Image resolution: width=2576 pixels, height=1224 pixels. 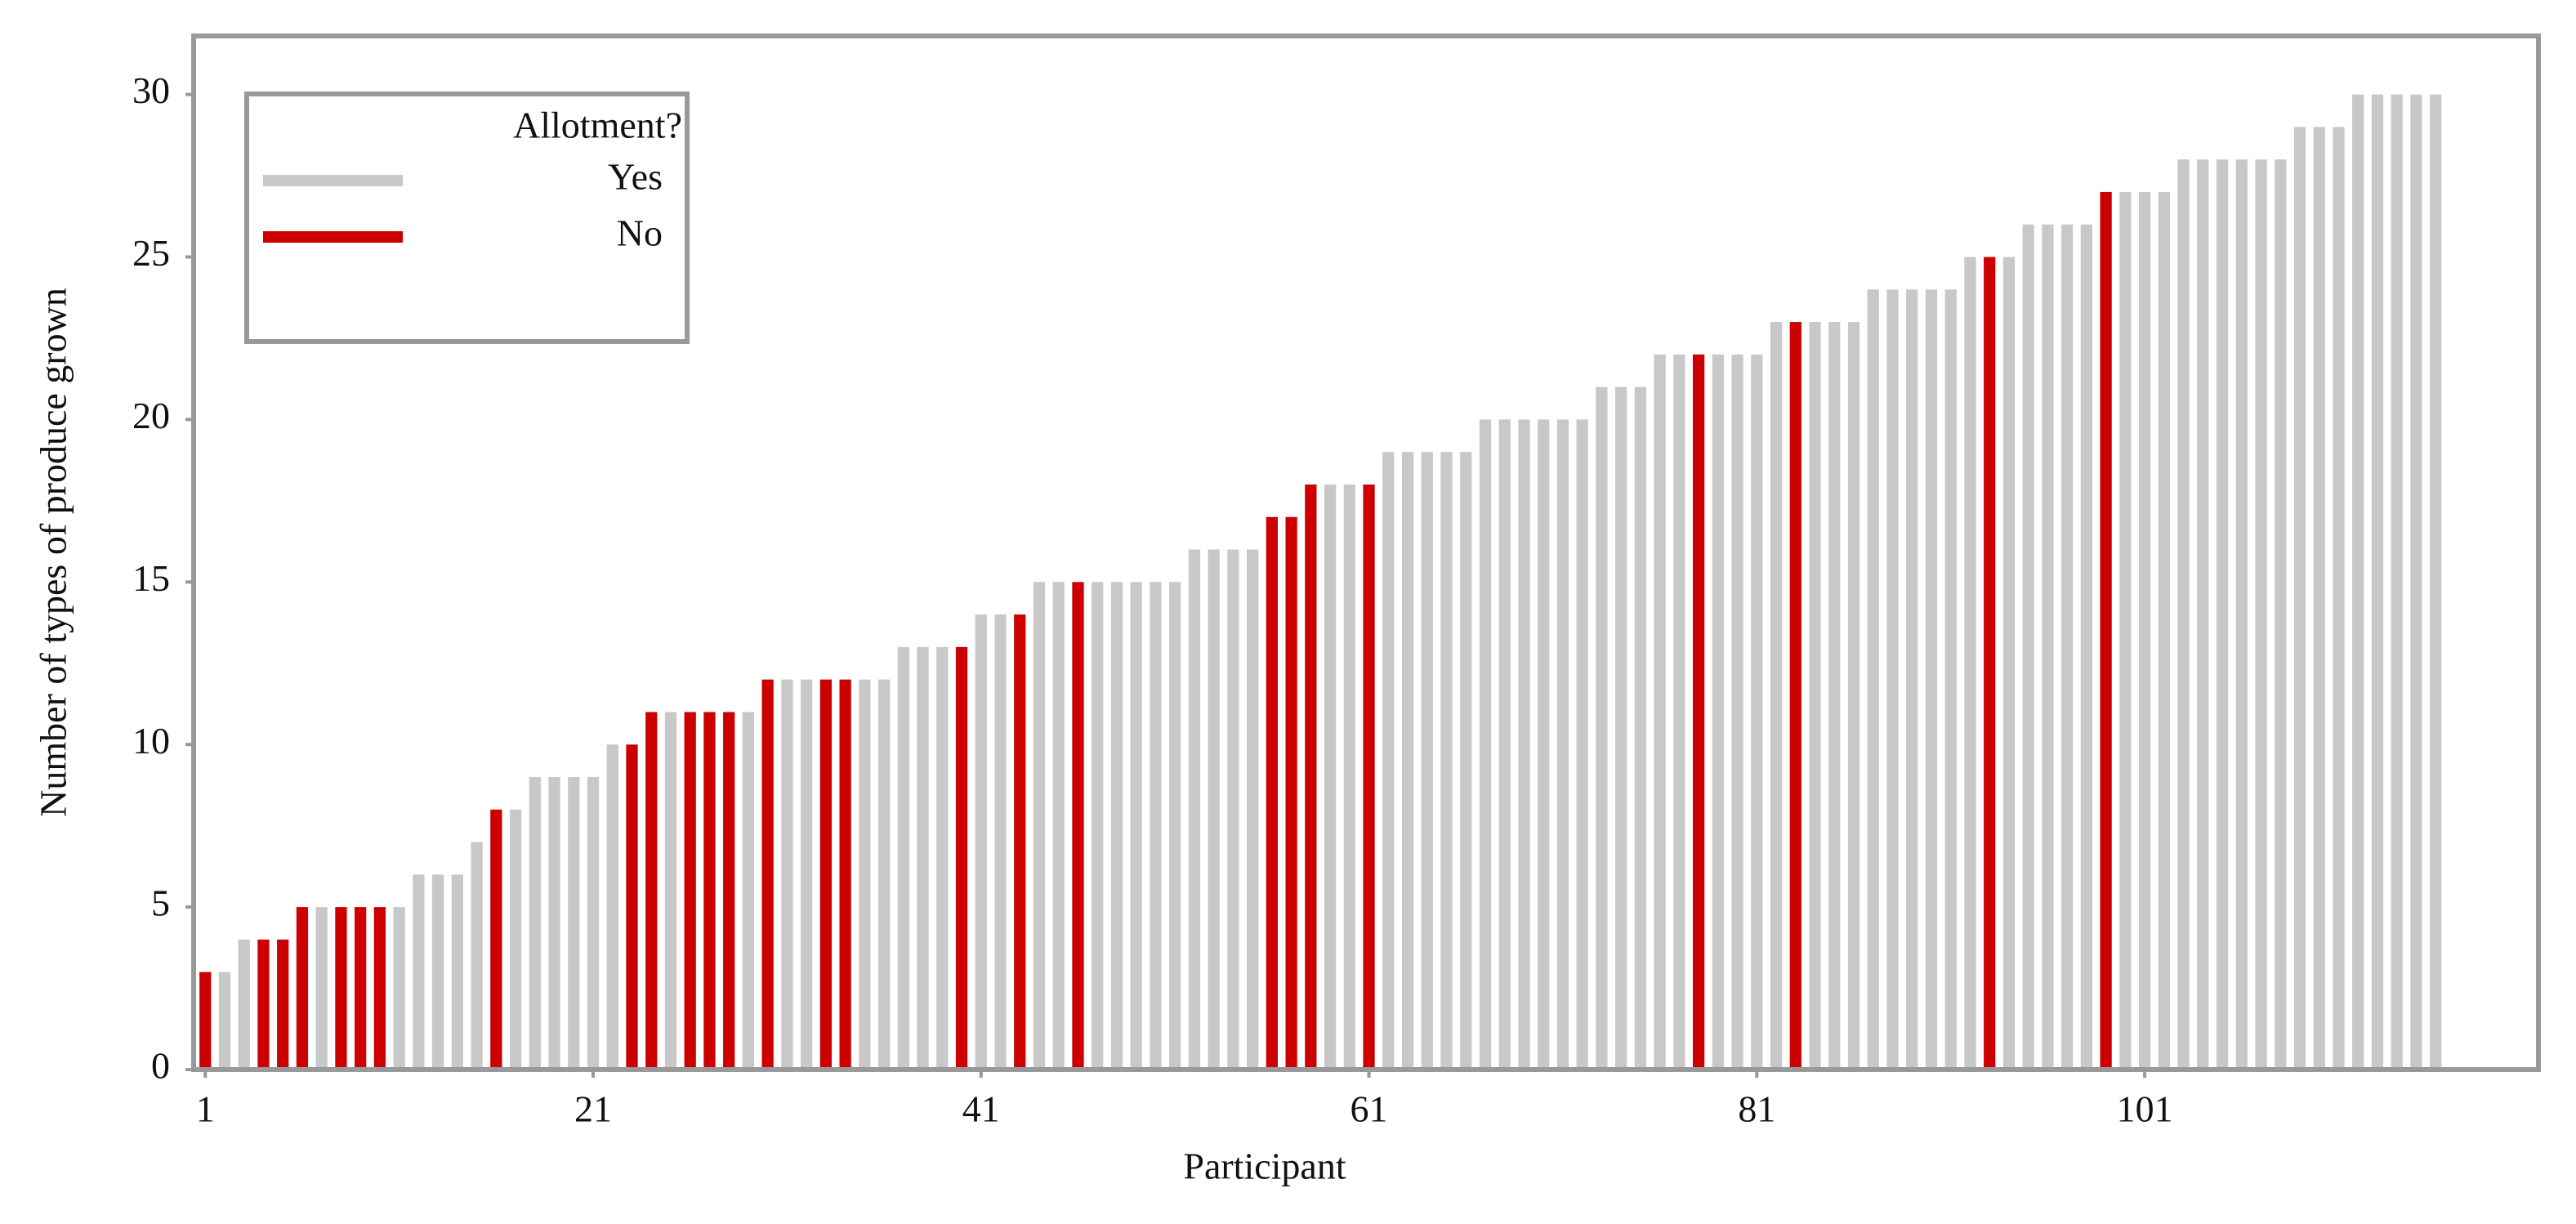 I want to click on y-tick-label: 5, so click(x=161, y=903).